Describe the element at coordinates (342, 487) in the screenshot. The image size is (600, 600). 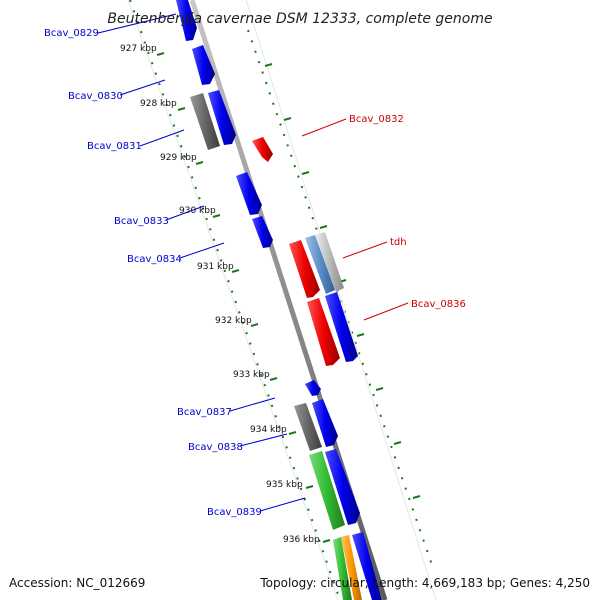
I see `gene-bcav-0839b` at that location.